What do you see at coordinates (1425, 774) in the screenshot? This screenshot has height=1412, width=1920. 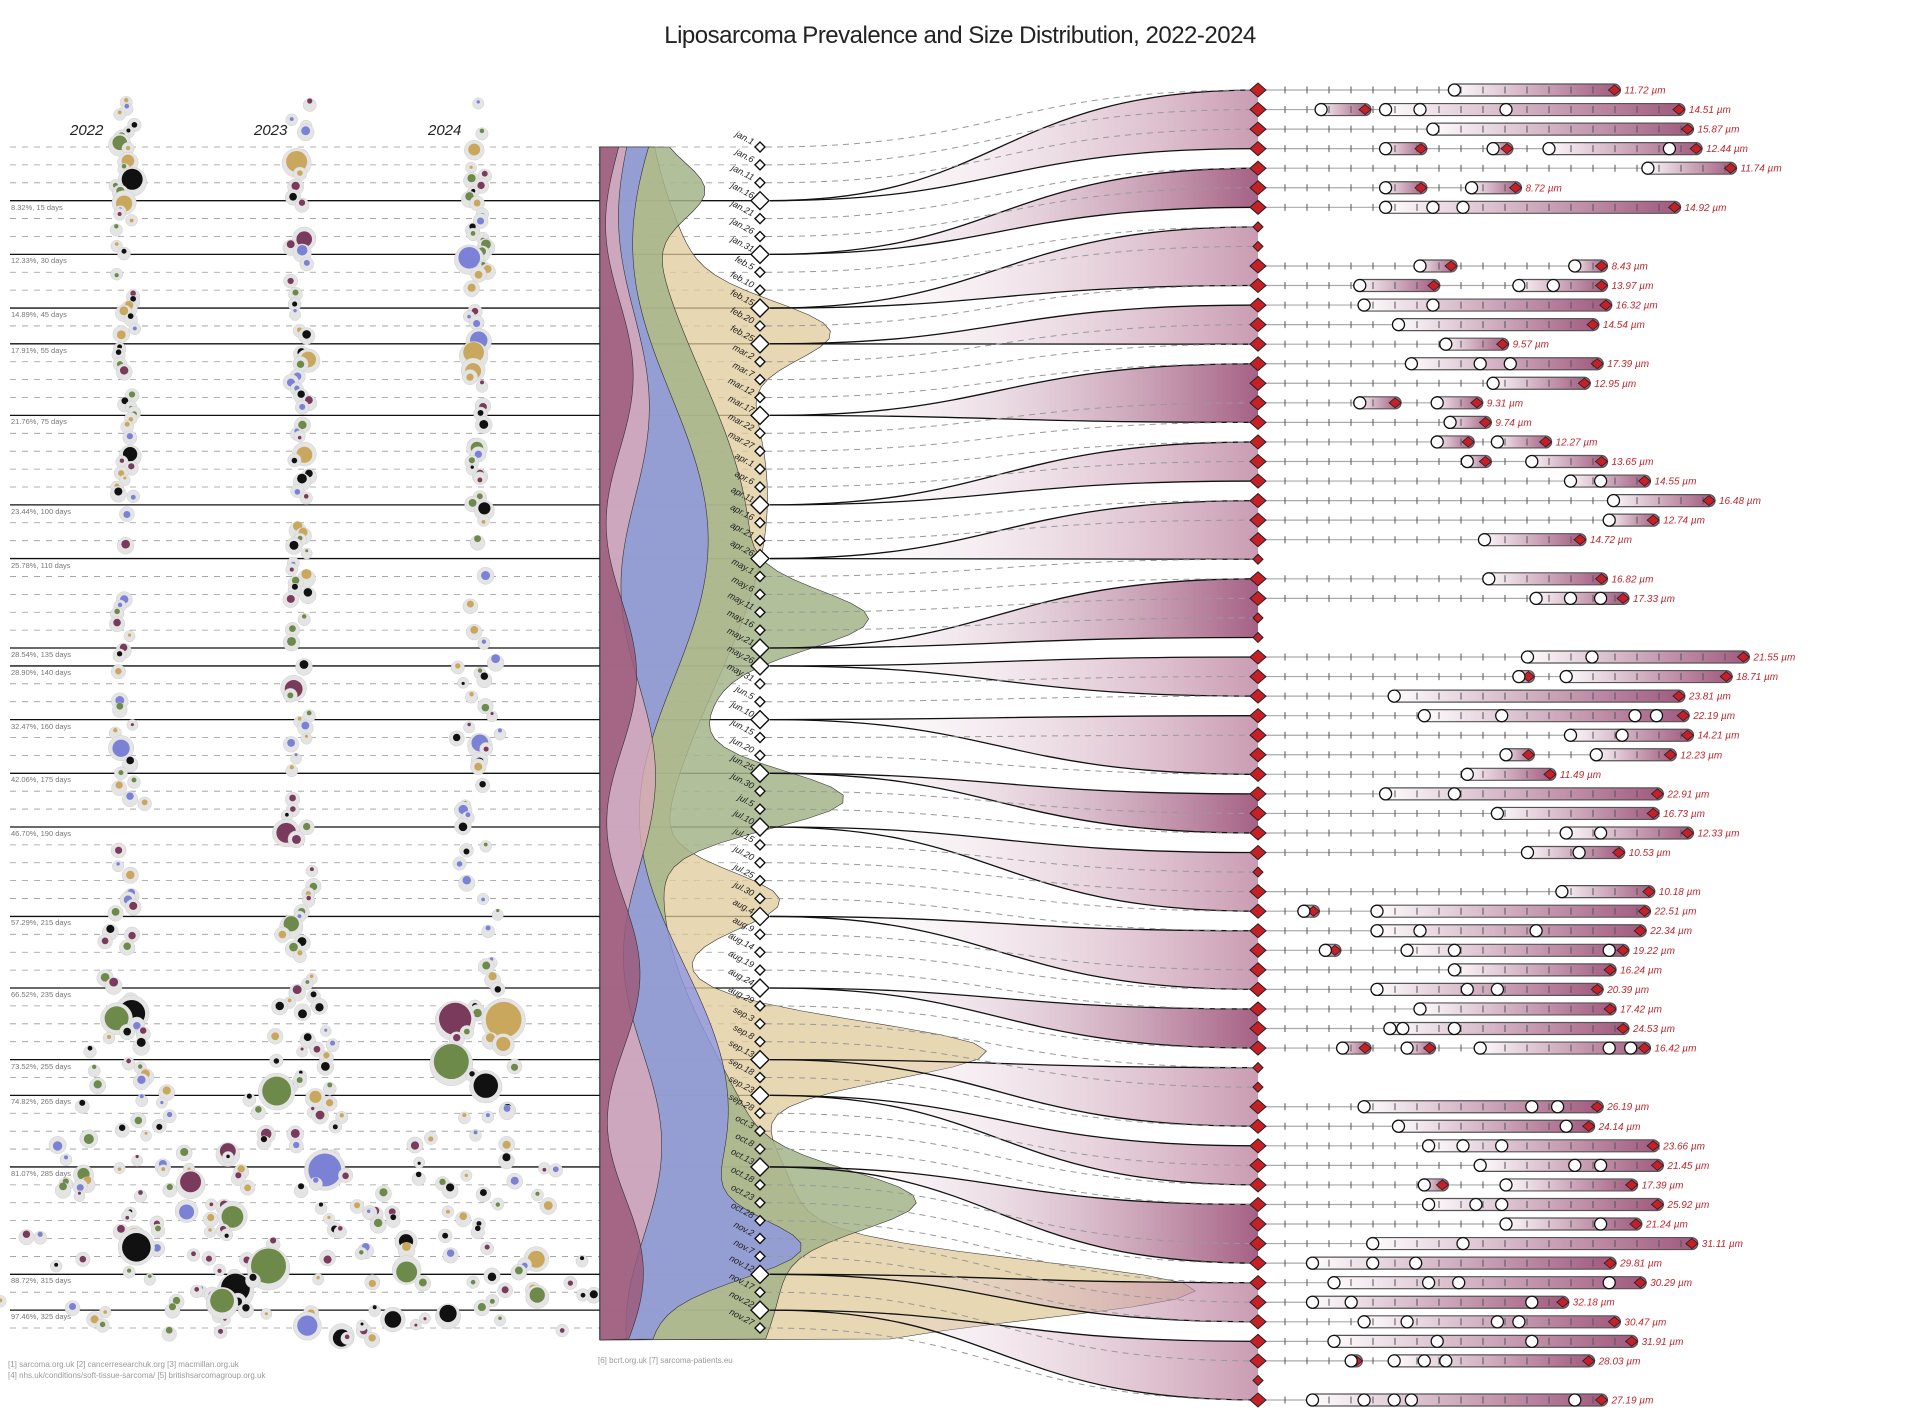 I see `size-row: 11.49 µm` at bounding box center [1425, 774].